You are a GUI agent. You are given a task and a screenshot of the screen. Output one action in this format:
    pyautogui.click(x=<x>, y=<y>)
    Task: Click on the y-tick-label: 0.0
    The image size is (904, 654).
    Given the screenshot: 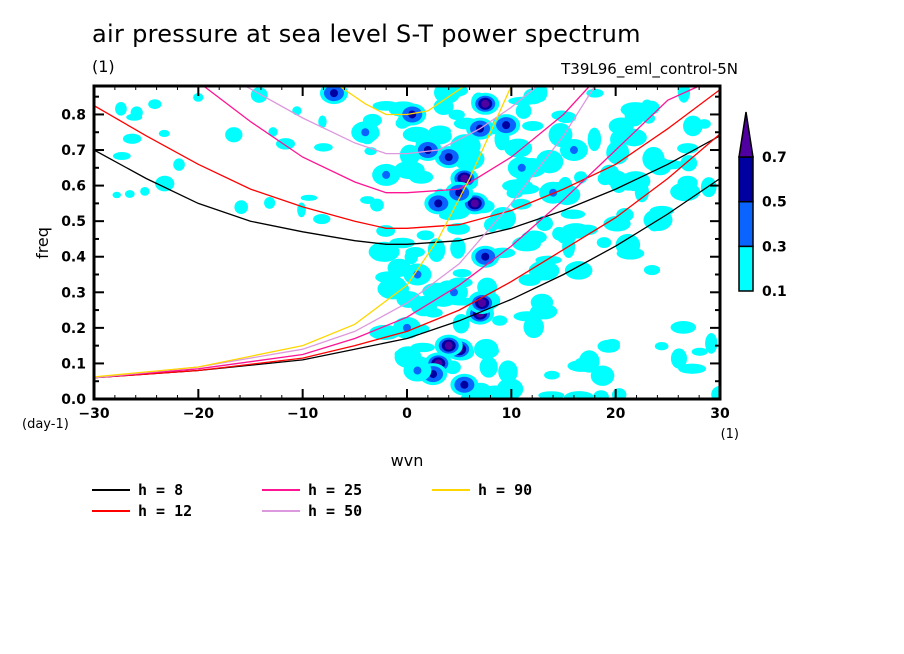 What is the action you would take?
    pyautogui.click(x=73, y=400)
    